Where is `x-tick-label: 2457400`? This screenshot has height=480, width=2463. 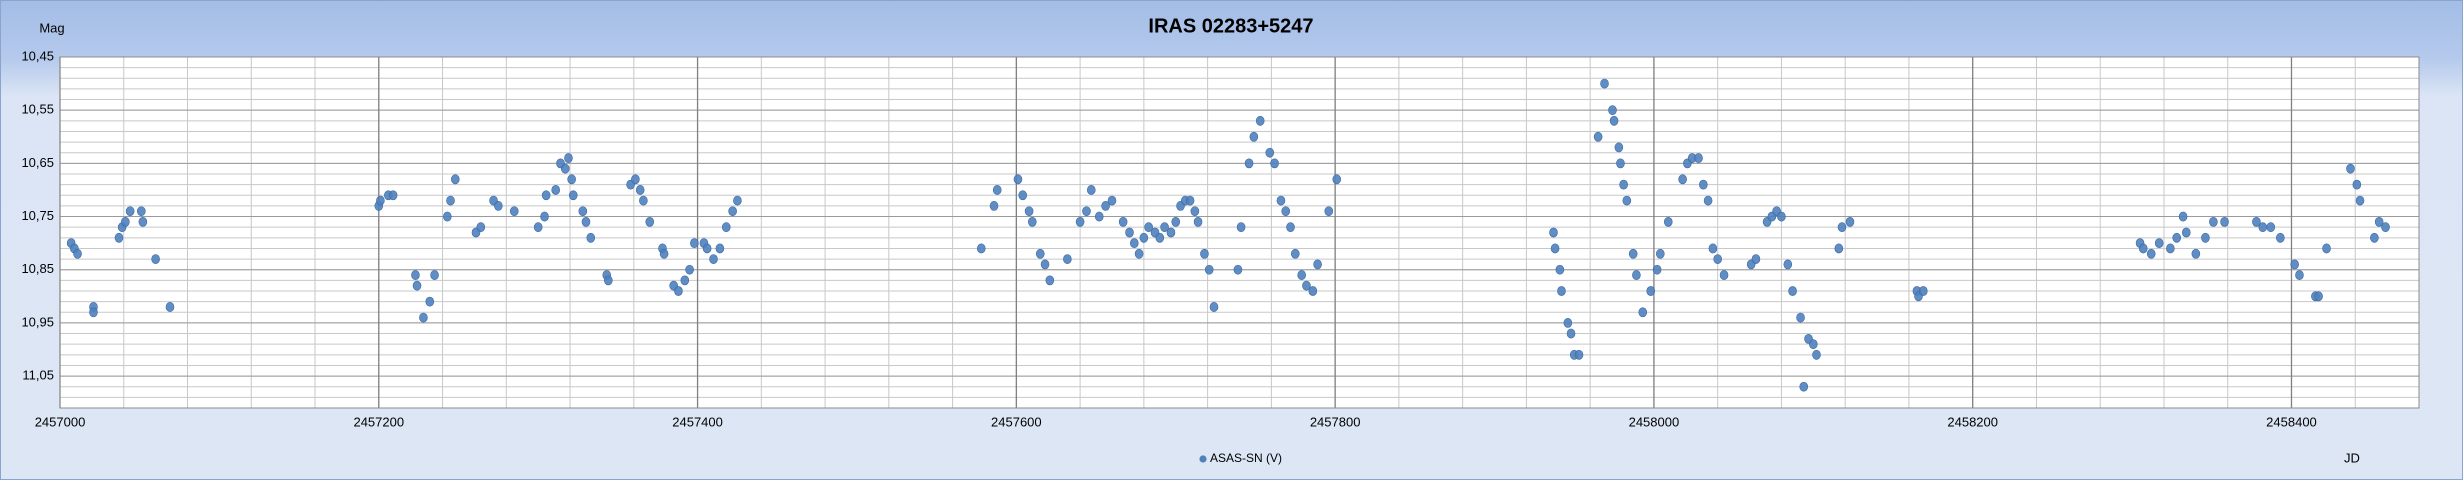
x-tick-label: 2457400 is located at coordinates (697, 421).